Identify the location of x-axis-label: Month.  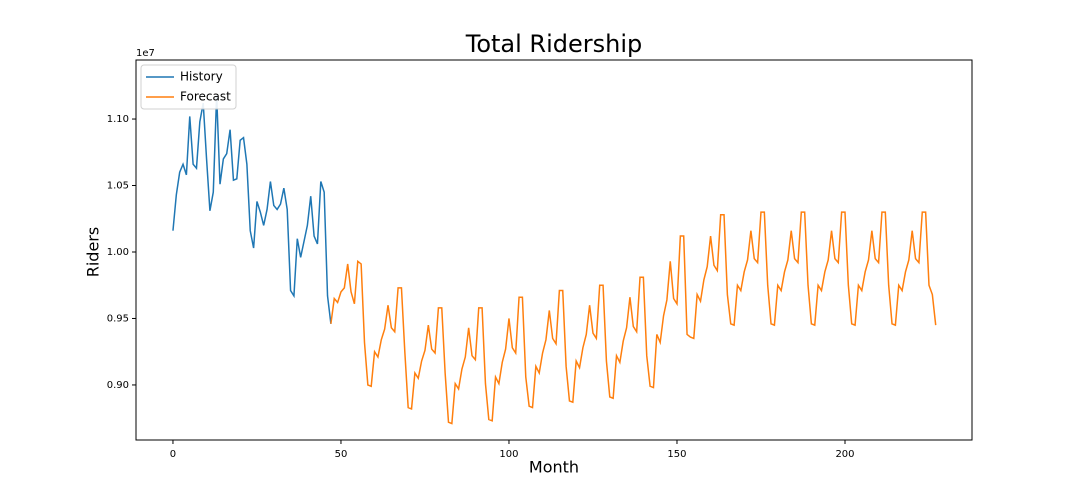
(554, 467).